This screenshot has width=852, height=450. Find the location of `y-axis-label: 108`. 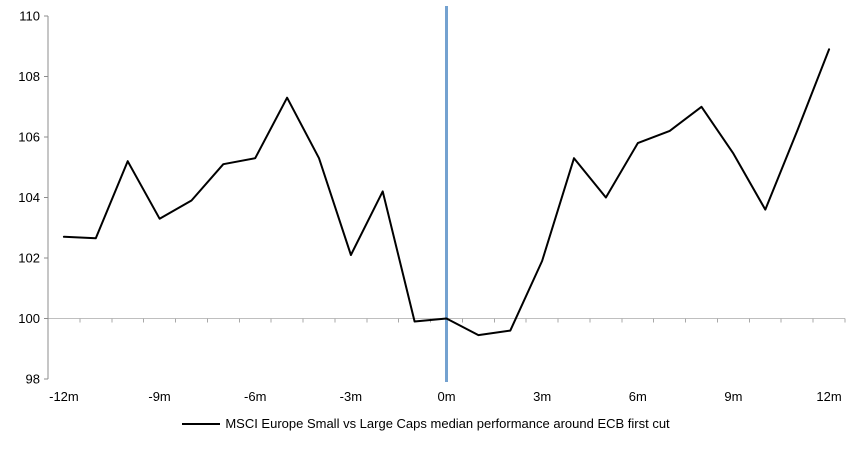

y-axis-label: 108 is located at coordinates (29, 76).